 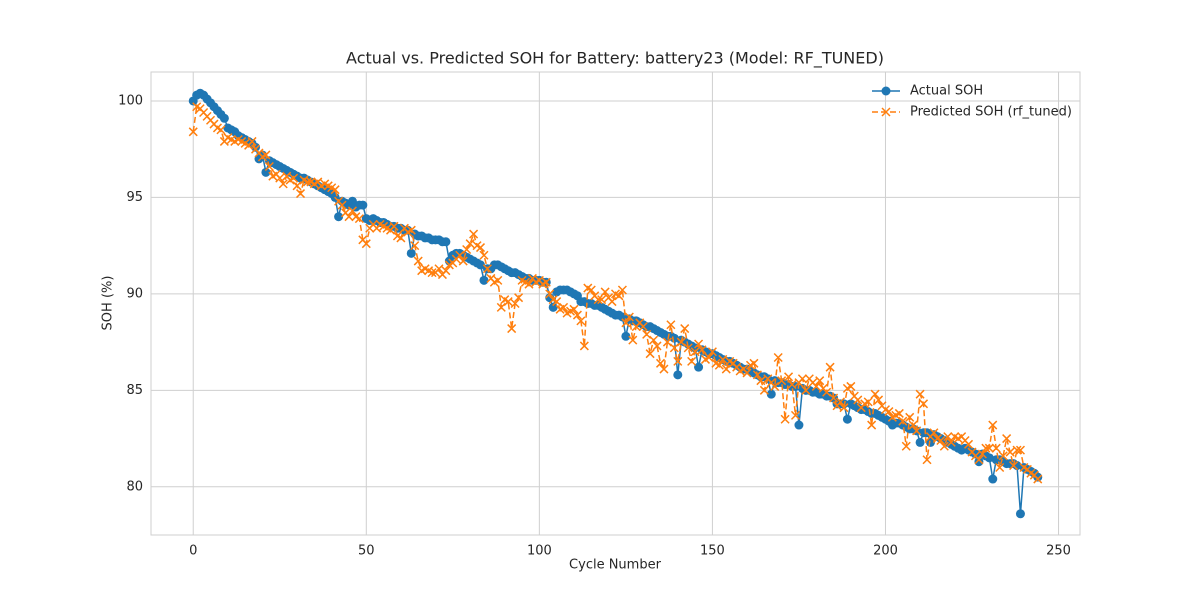 I want to click on y-tick-label: 80, so click(x=134, y=486).